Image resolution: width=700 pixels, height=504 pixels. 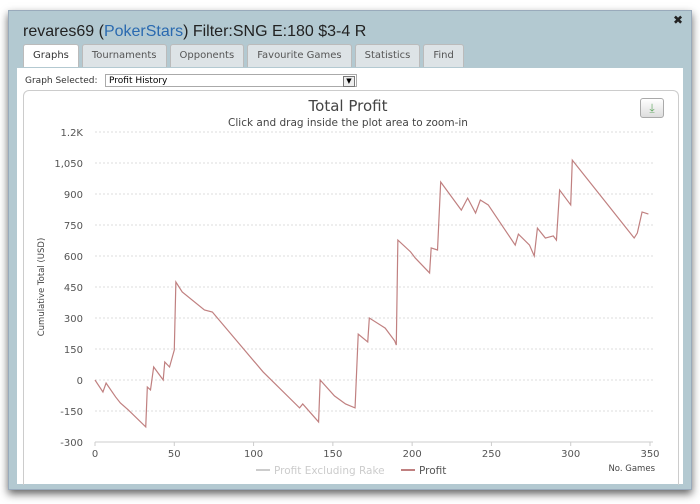 What do you see at coordinates (207, 55) in the screenshot?
I see `tab-opponents: Opponents` at bounding box center [207, 55].